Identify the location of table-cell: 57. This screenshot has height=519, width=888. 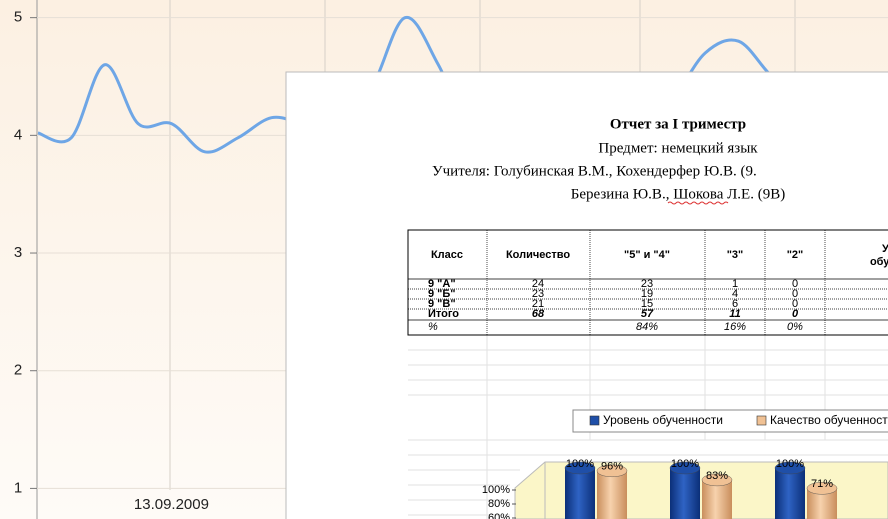
(647, 314).